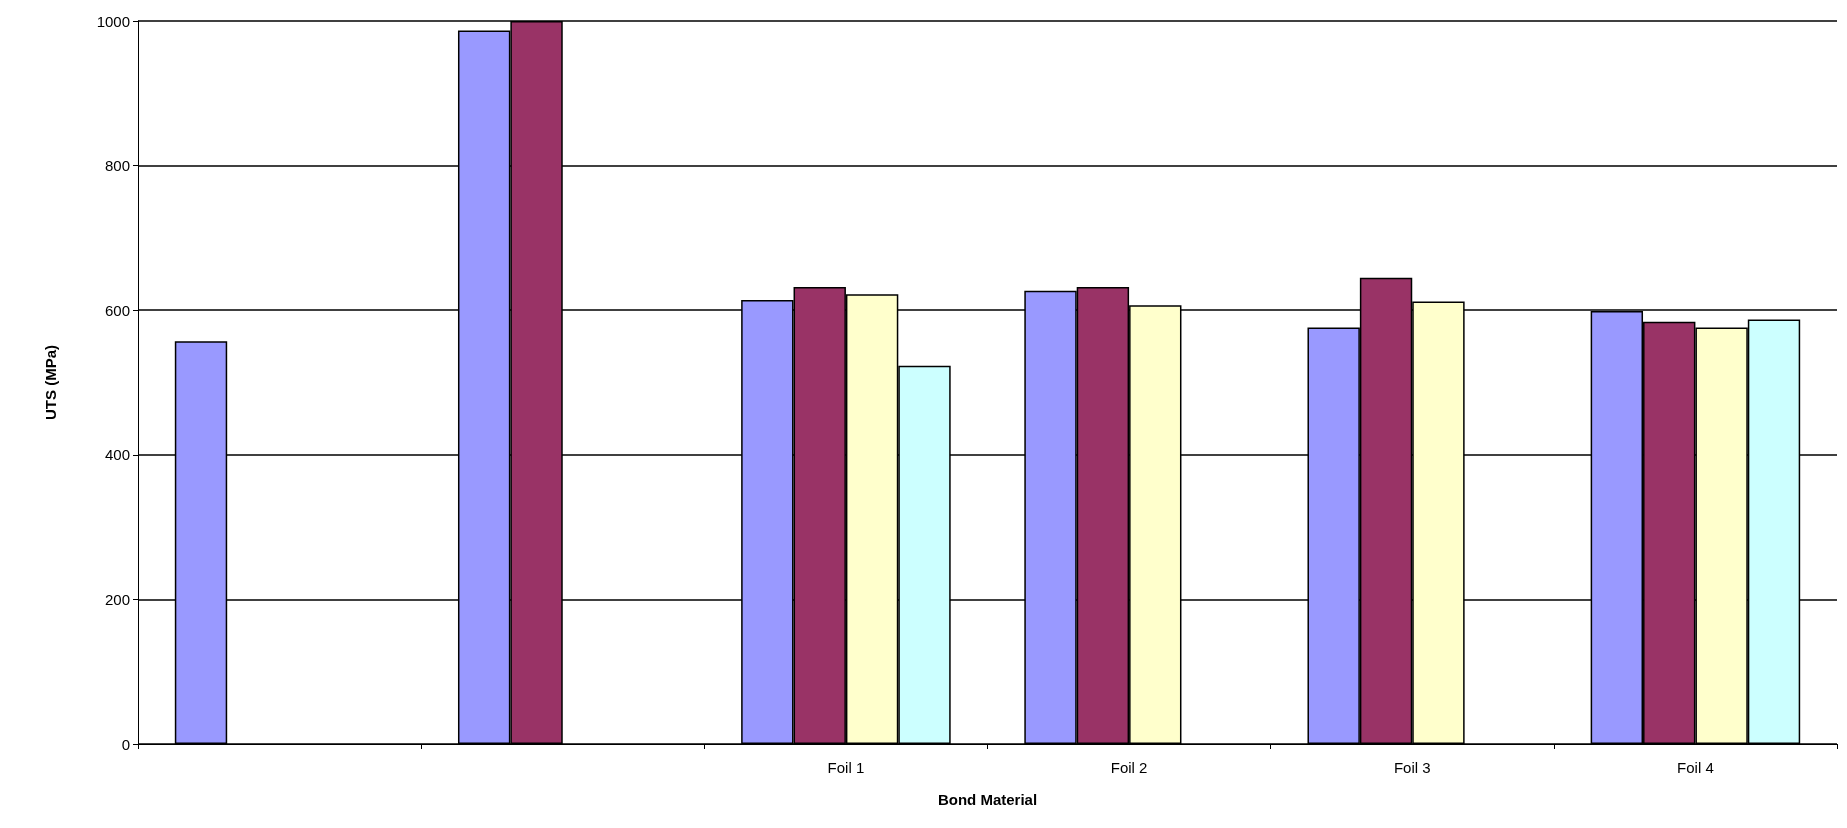 The height and width of the screenshot is (828, 1847). What do you see at coordinates (1412, 767) in the screenshot?
I see `x-tick-label: Foil 3` at bounding box center [1412, 767].